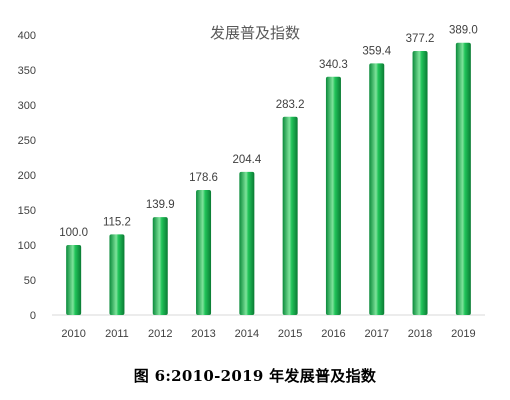  I want to click on figure-caption: 图 6:2010-2019 年发展普及指数, so click(255, 376).